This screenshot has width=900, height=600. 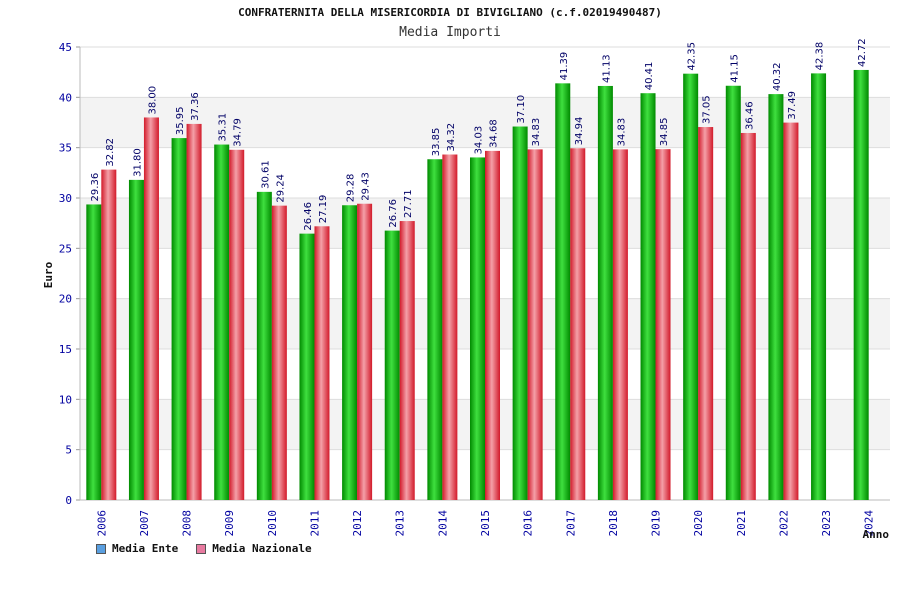 What do you see at coordinates (606, 68) in the screenshot?
I see `data-label-media-ente: 41.13` at bounding box center [606, 68].